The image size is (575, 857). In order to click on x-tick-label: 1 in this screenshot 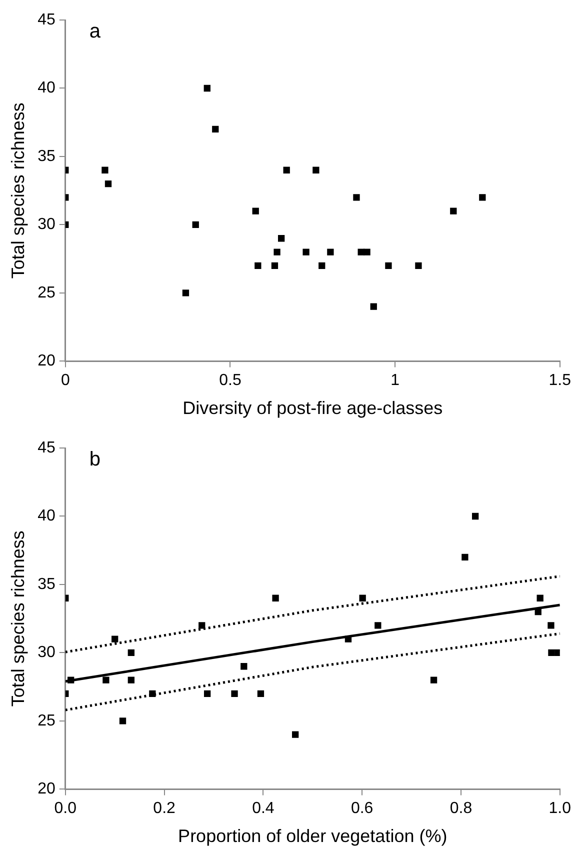, I will do `click(395, 381)`.